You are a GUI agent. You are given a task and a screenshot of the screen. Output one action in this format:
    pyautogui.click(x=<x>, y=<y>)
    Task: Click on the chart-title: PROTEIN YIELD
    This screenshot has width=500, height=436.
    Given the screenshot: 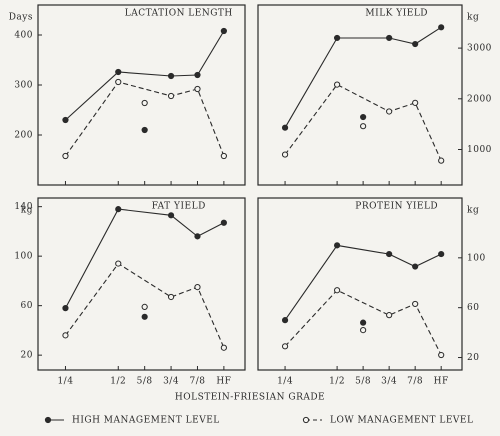 What is the action you would take?
    pyautogui.click(x=396, y=207)
    